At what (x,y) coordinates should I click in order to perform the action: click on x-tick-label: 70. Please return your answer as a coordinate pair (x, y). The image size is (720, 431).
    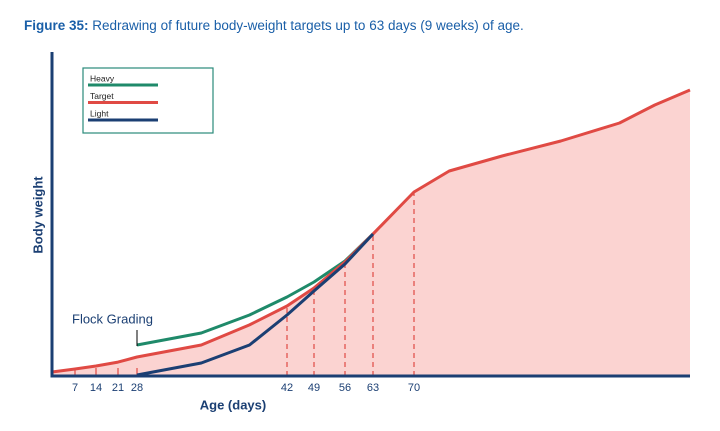
    Looking at the image, I should click on (414, 388).